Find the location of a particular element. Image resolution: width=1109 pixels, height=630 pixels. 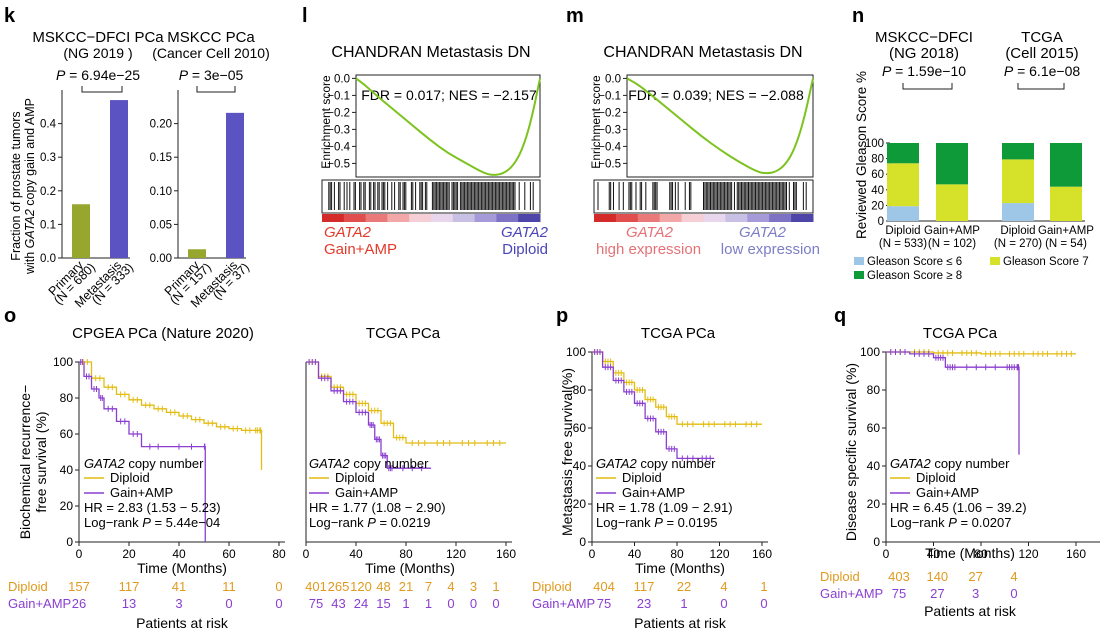

o-left-xtick-label: 40 is located at coordinates (179, 554).